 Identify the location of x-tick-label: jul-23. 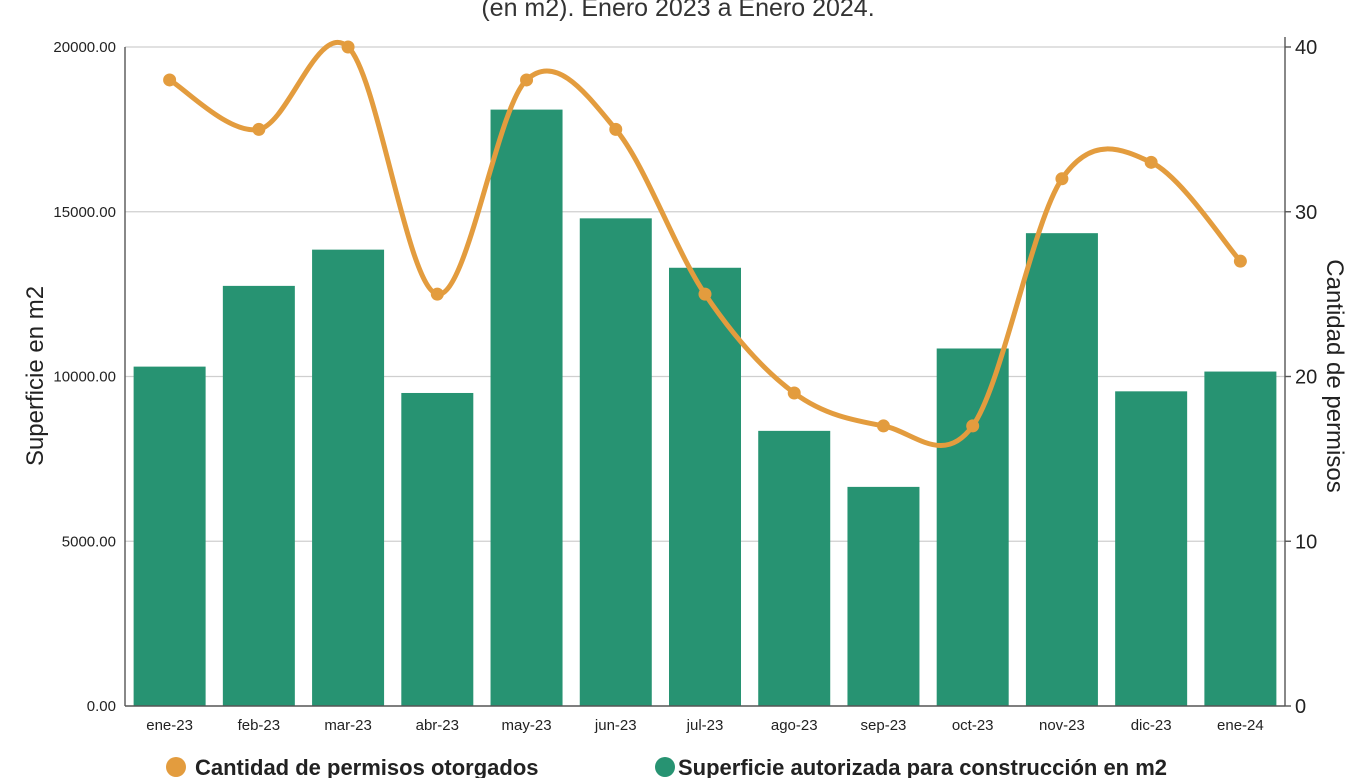
(705, 725).